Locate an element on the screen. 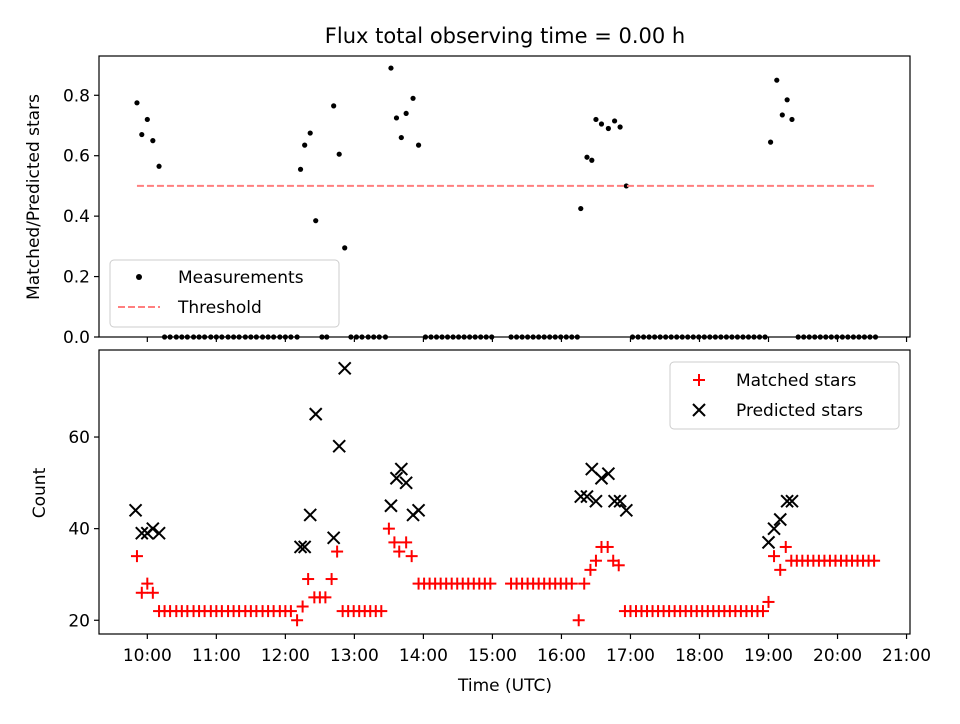 The width and height of the screenshot is (960, 724). y-tick-label: 0.2 is located at coordinates (76, 278).